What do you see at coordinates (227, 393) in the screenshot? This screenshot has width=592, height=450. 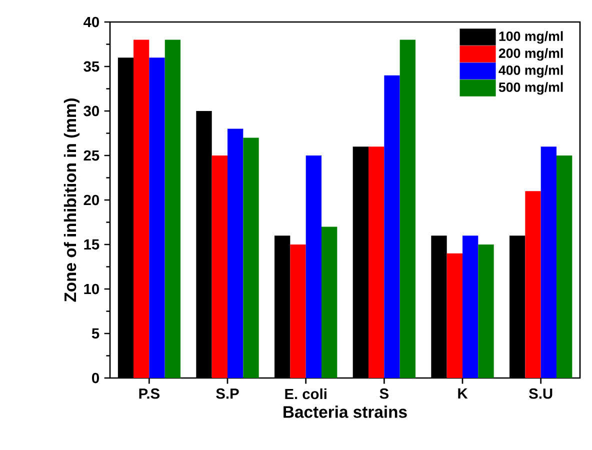 I see `x-tick-label: S.P` at bounding box center [227, 393].